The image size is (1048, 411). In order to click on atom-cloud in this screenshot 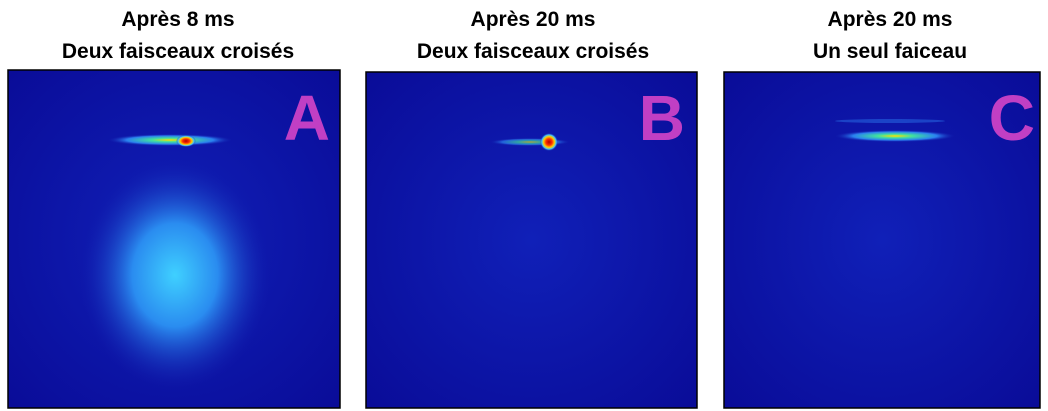, I will do `click(175, 275)`.